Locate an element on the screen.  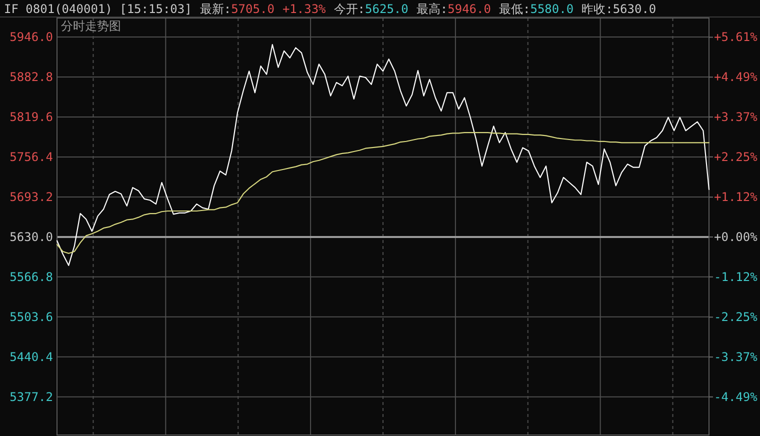
text: 最低:5580.0 is located at coordinates (536, 9).